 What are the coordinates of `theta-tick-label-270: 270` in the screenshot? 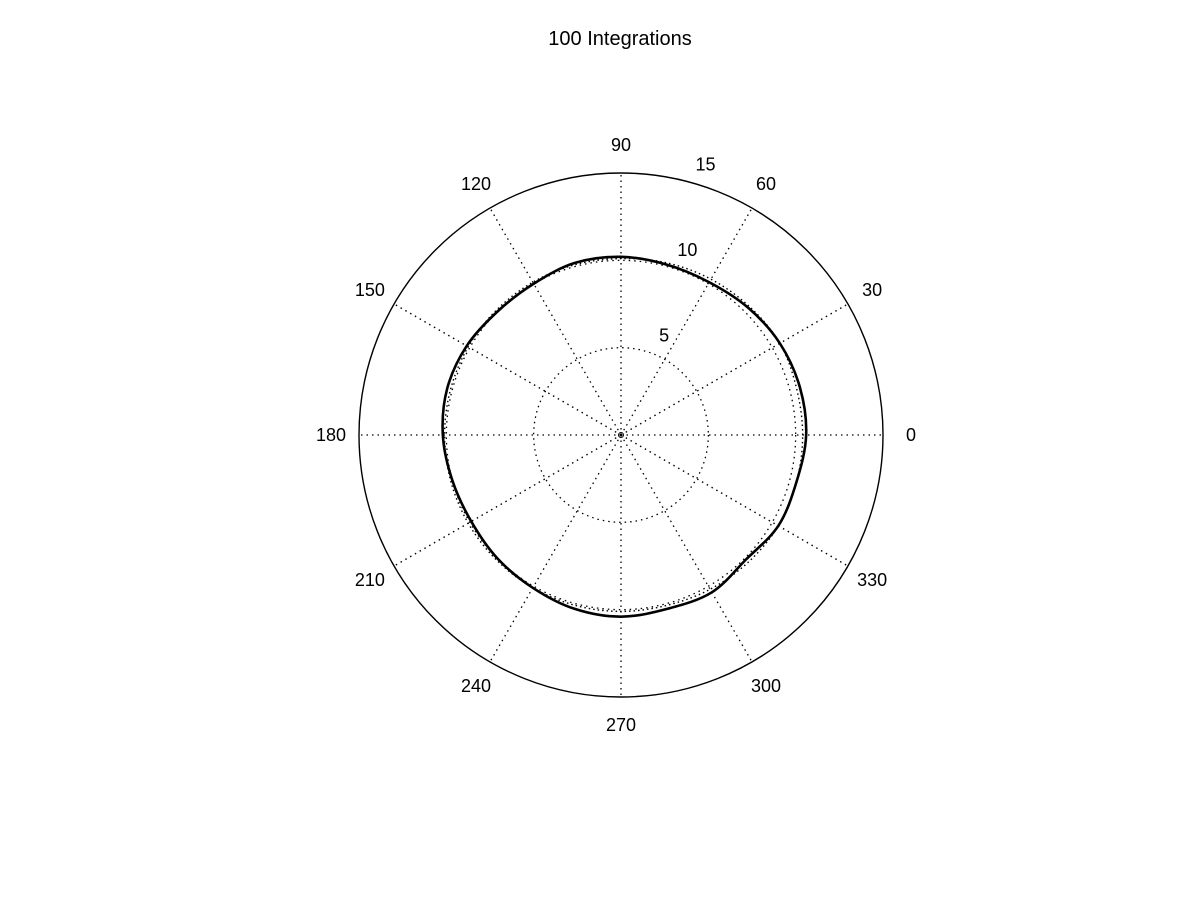 It's located at (621, 725).